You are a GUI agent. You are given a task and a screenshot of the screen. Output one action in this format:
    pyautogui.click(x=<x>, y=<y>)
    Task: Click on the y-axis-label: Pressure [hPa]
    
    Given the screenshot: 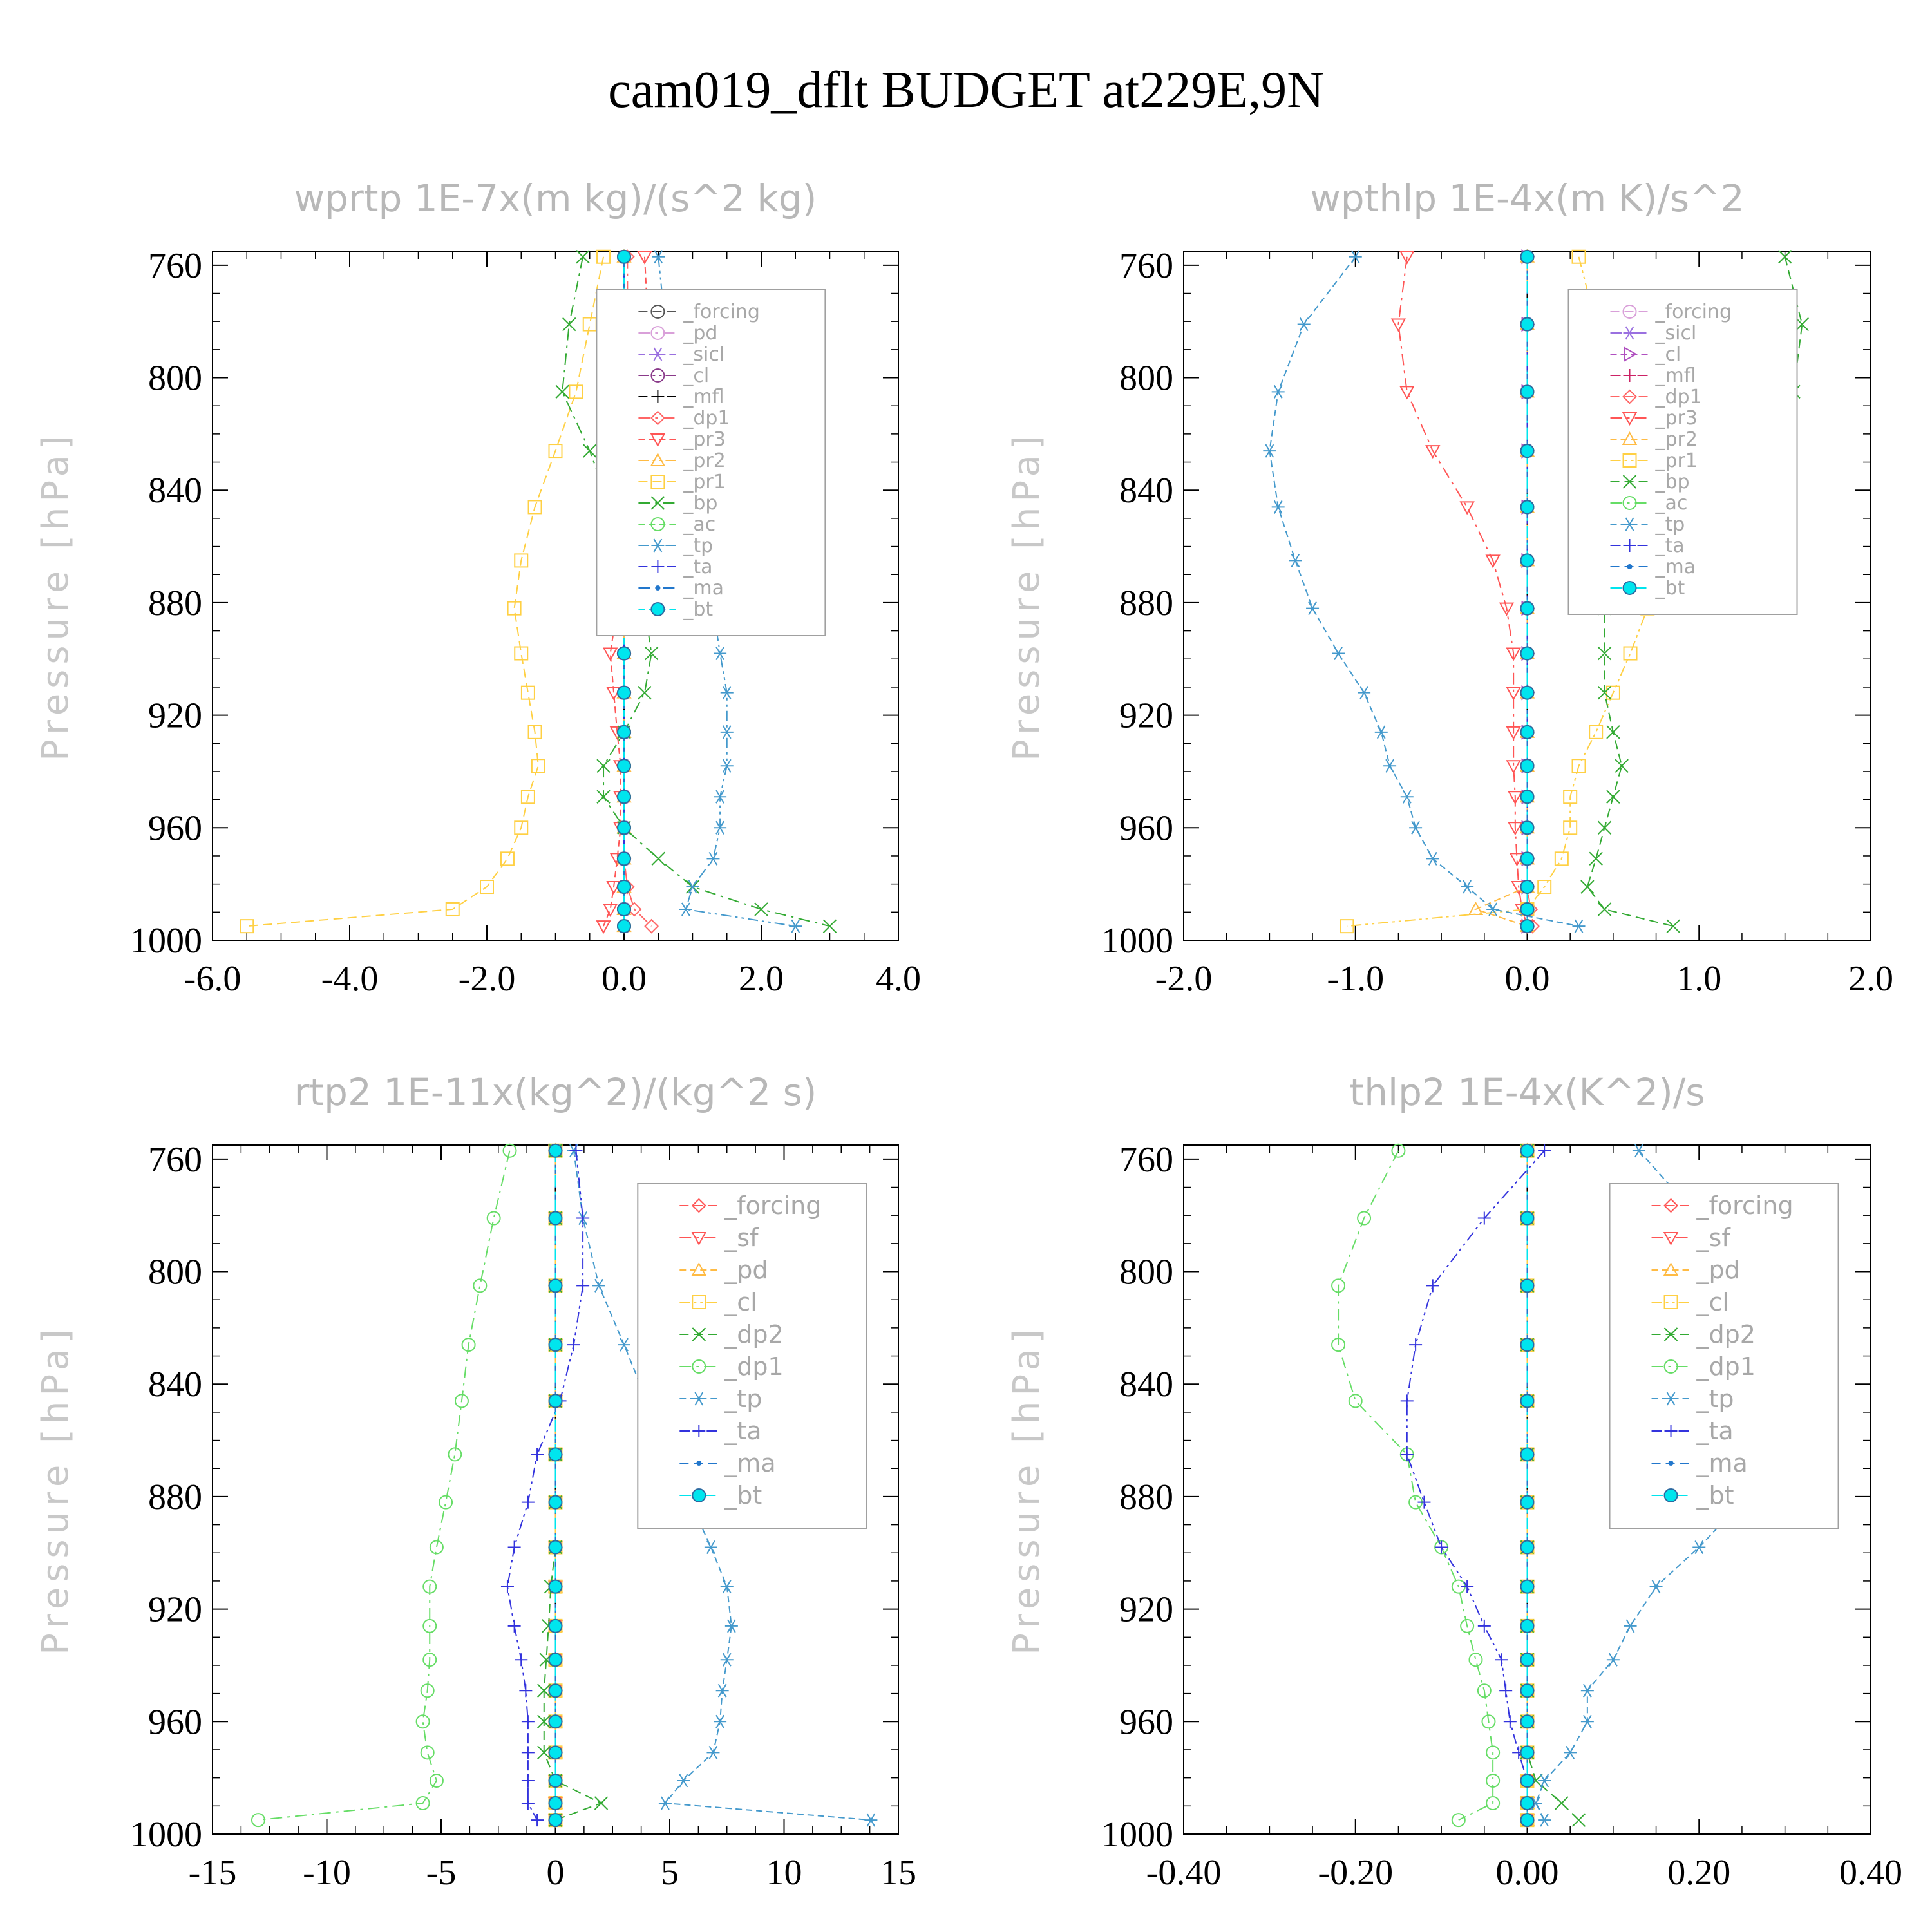 What is the action you would take?
    pyautogui.click(x=1027, y=595)
    